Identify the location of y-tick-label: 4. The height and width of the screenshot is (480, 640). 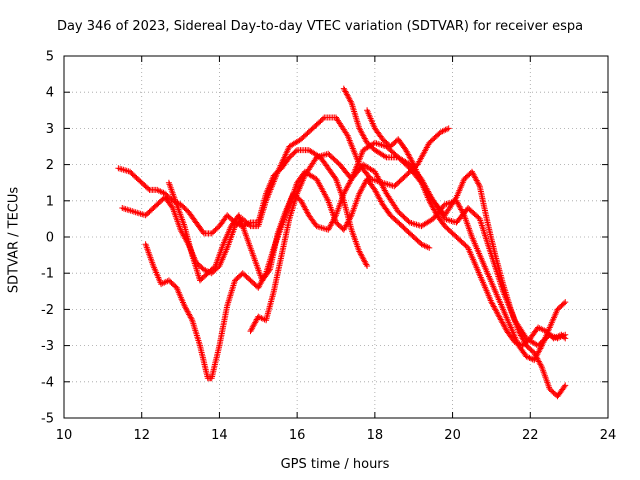
(50, 93).